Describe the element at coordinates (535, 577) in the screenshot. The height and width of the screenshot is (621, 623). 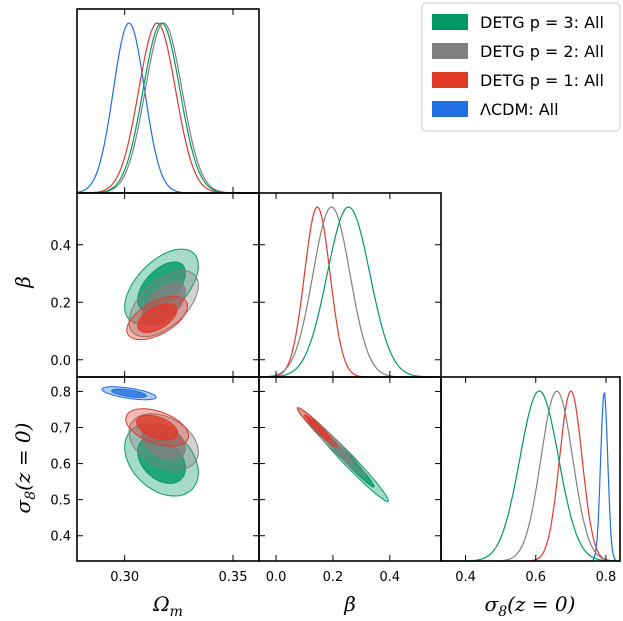
I see `x-tick-label: 0.6` at that location.